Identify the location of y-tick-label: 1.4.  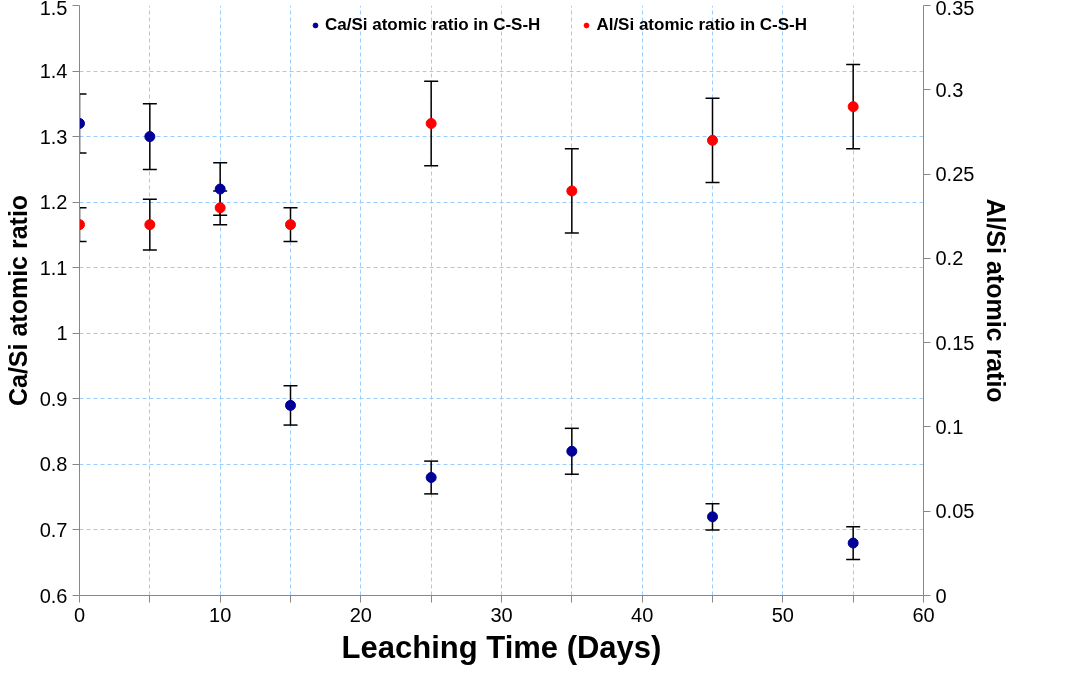
(53, 71).